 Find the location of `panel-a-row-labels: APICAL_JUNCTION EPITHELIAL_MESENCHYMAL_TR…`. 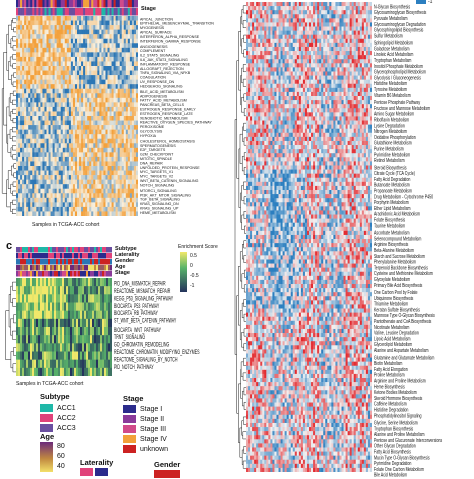

panel-a-row-labels: APICAL_JUNCTION EPITHELIAL_MESENCHYMAL_TR… is located at coordinates (186, 127).